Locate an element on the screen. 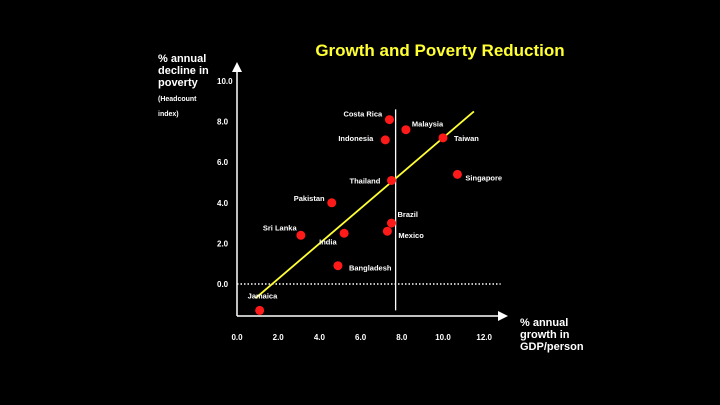 The width and height of the screenshot is (720, 405). y-axis-arrow is located at coordinates (237, 67).